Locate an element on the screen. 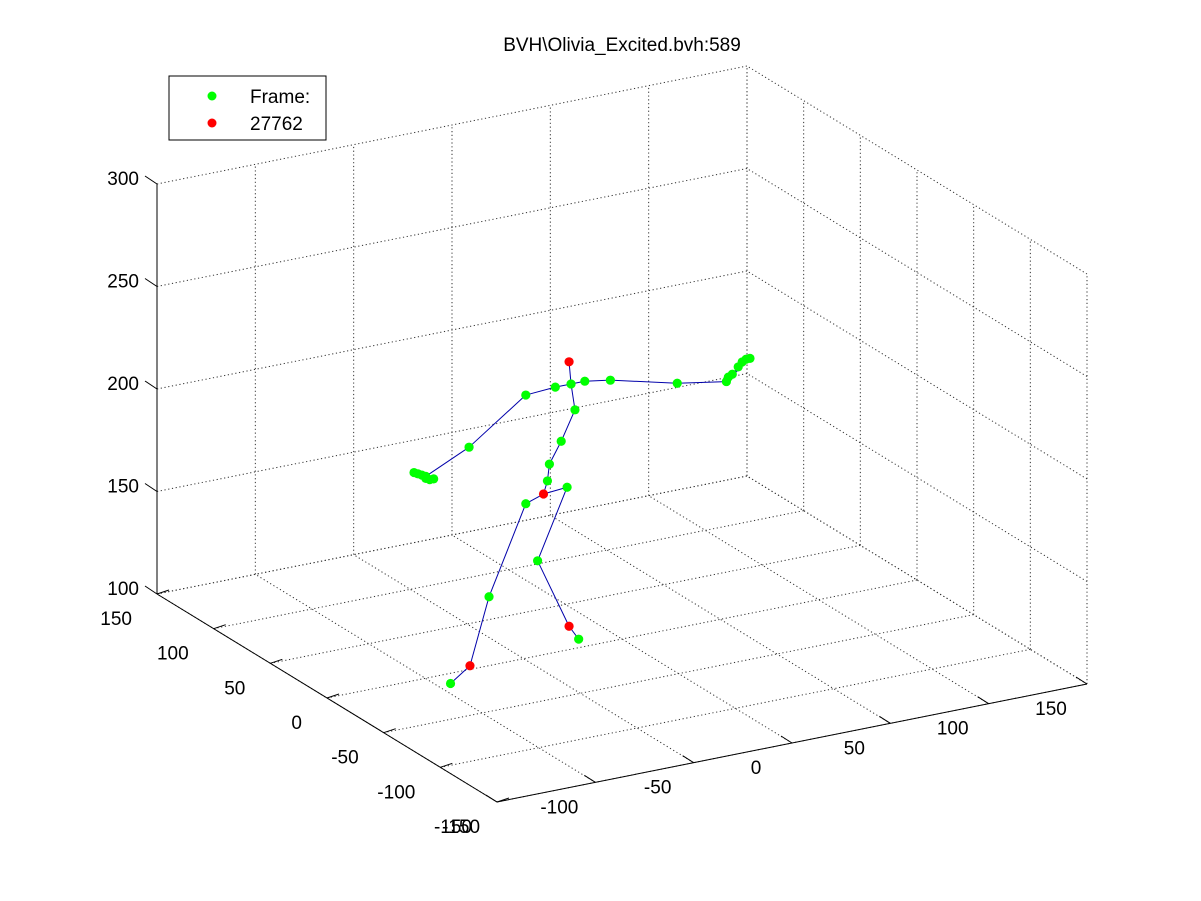 The height and width of the screenshot is (901, 1201). skeleton-joints is located at coordinates (582, 521).